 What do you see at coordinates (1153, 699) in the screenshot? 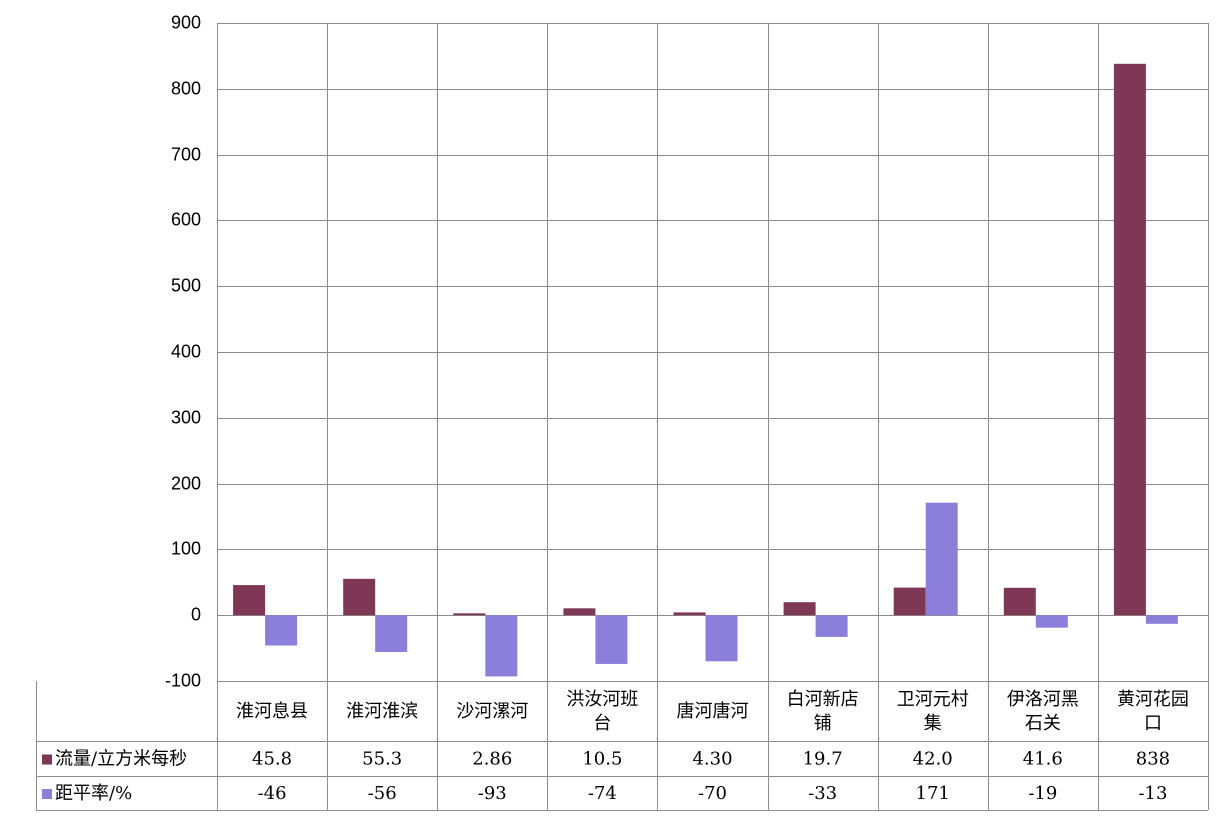
I see `category-label: 黄河花园` at bounding box center [1153, 699].